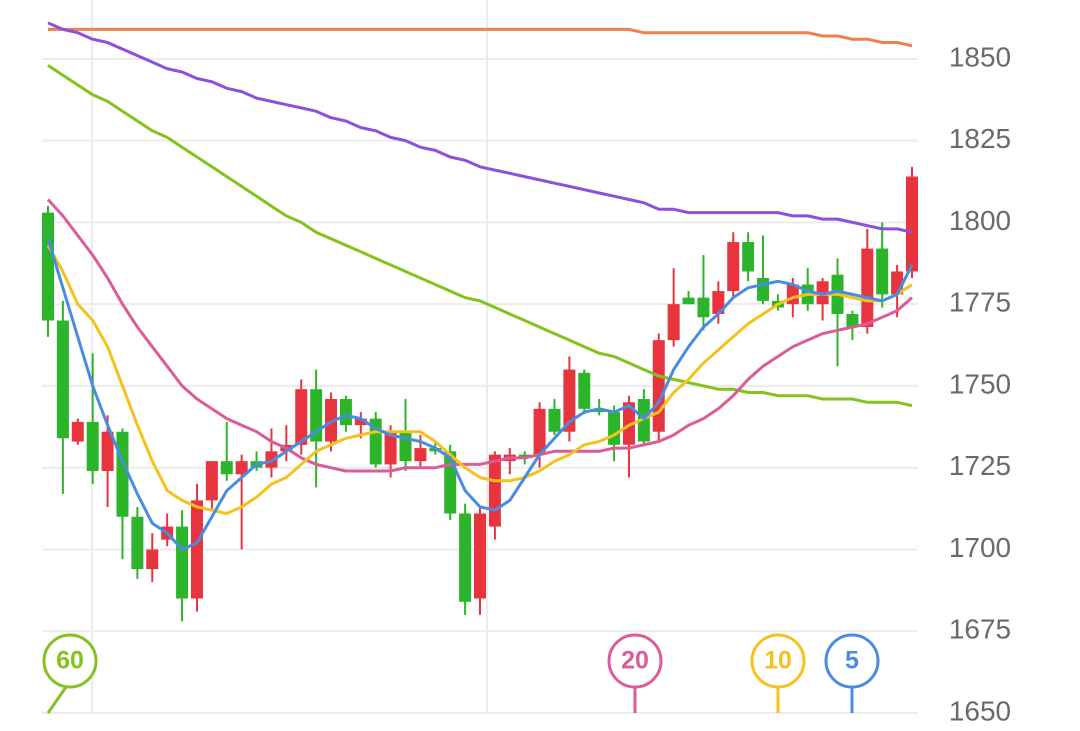  Describe the element at coordinates (980, 629) in the screenshot. I see `y-tick-label: 1675` at that location.